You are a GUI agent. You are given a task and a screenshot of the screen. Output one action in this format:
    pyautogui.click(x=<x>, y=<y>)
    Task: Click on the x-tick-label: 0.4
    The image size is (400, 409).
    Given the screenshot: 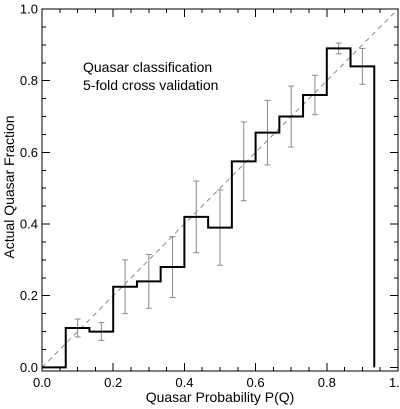 What is the action you would take?
    pyautogui.click(x=184, y=382)
    